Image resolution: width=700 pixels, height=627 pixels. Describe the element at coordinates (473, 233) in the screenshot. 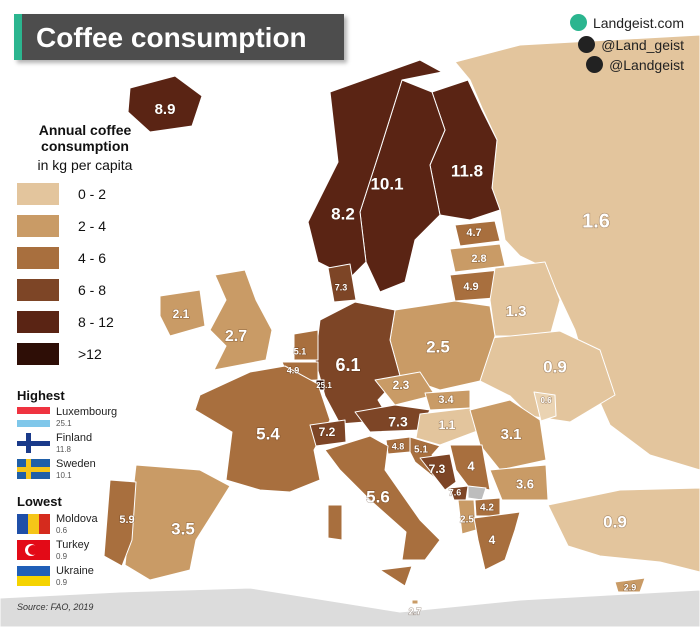

I see `country-value: 4.7` at that location.